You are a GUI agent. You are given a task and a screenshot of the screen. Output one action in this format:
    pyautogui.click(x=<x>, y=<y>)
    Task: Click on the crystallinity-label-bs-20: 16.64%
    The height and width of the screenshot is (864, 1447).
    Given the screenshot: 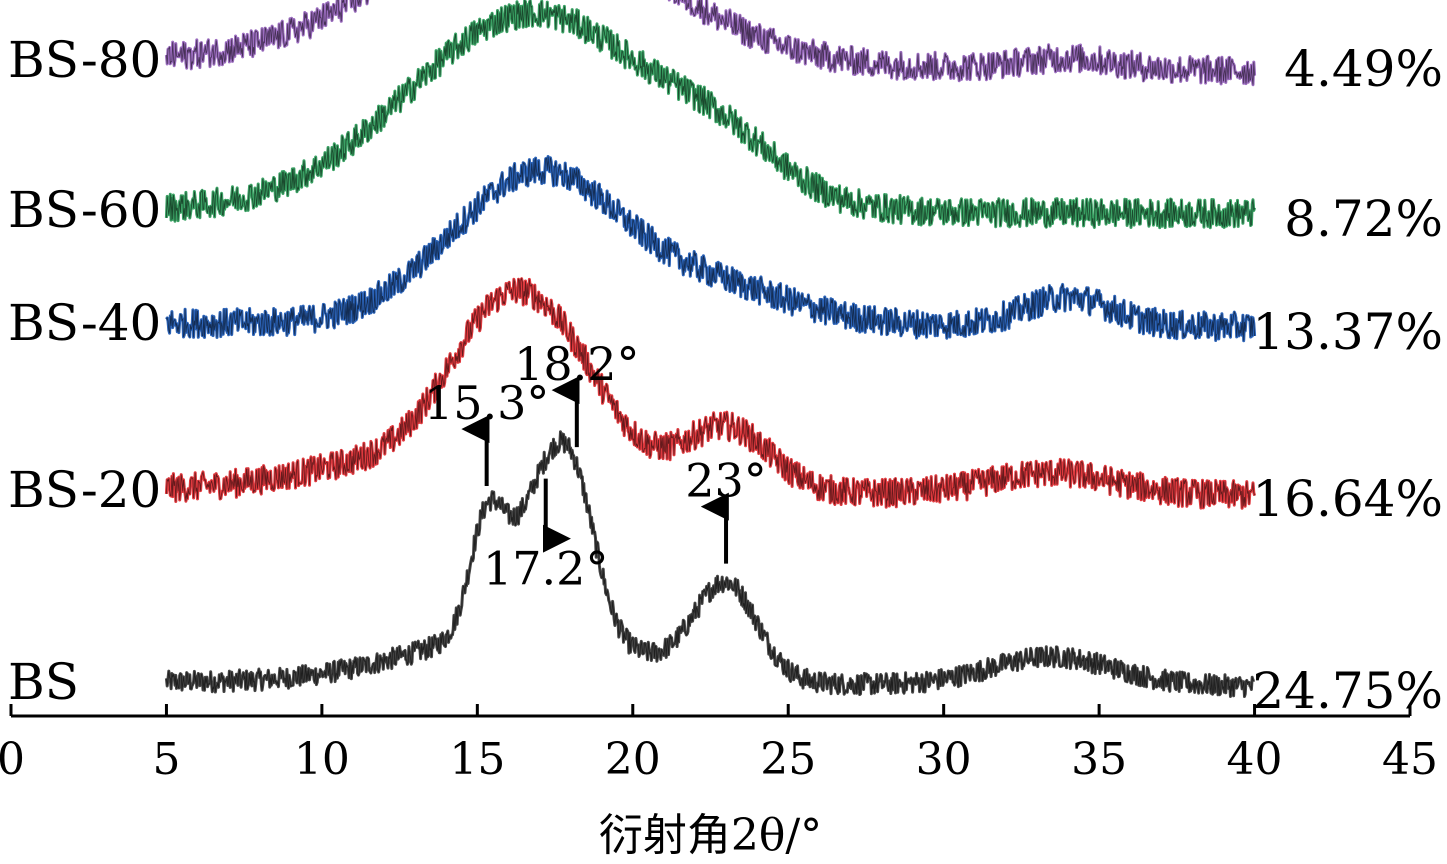 What is the action you would take?
    pyautogui.click(x=1347, y=499)
    